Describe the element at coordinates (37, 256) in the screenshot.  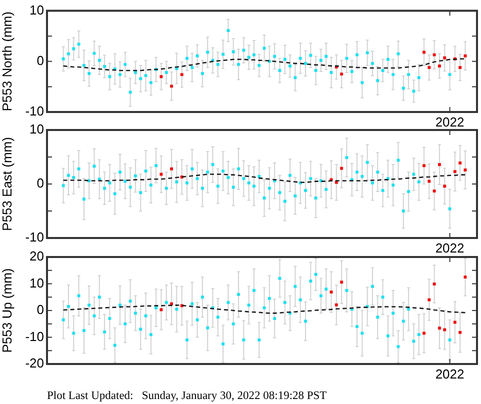
I see `y-tick-label: 20` at that location.